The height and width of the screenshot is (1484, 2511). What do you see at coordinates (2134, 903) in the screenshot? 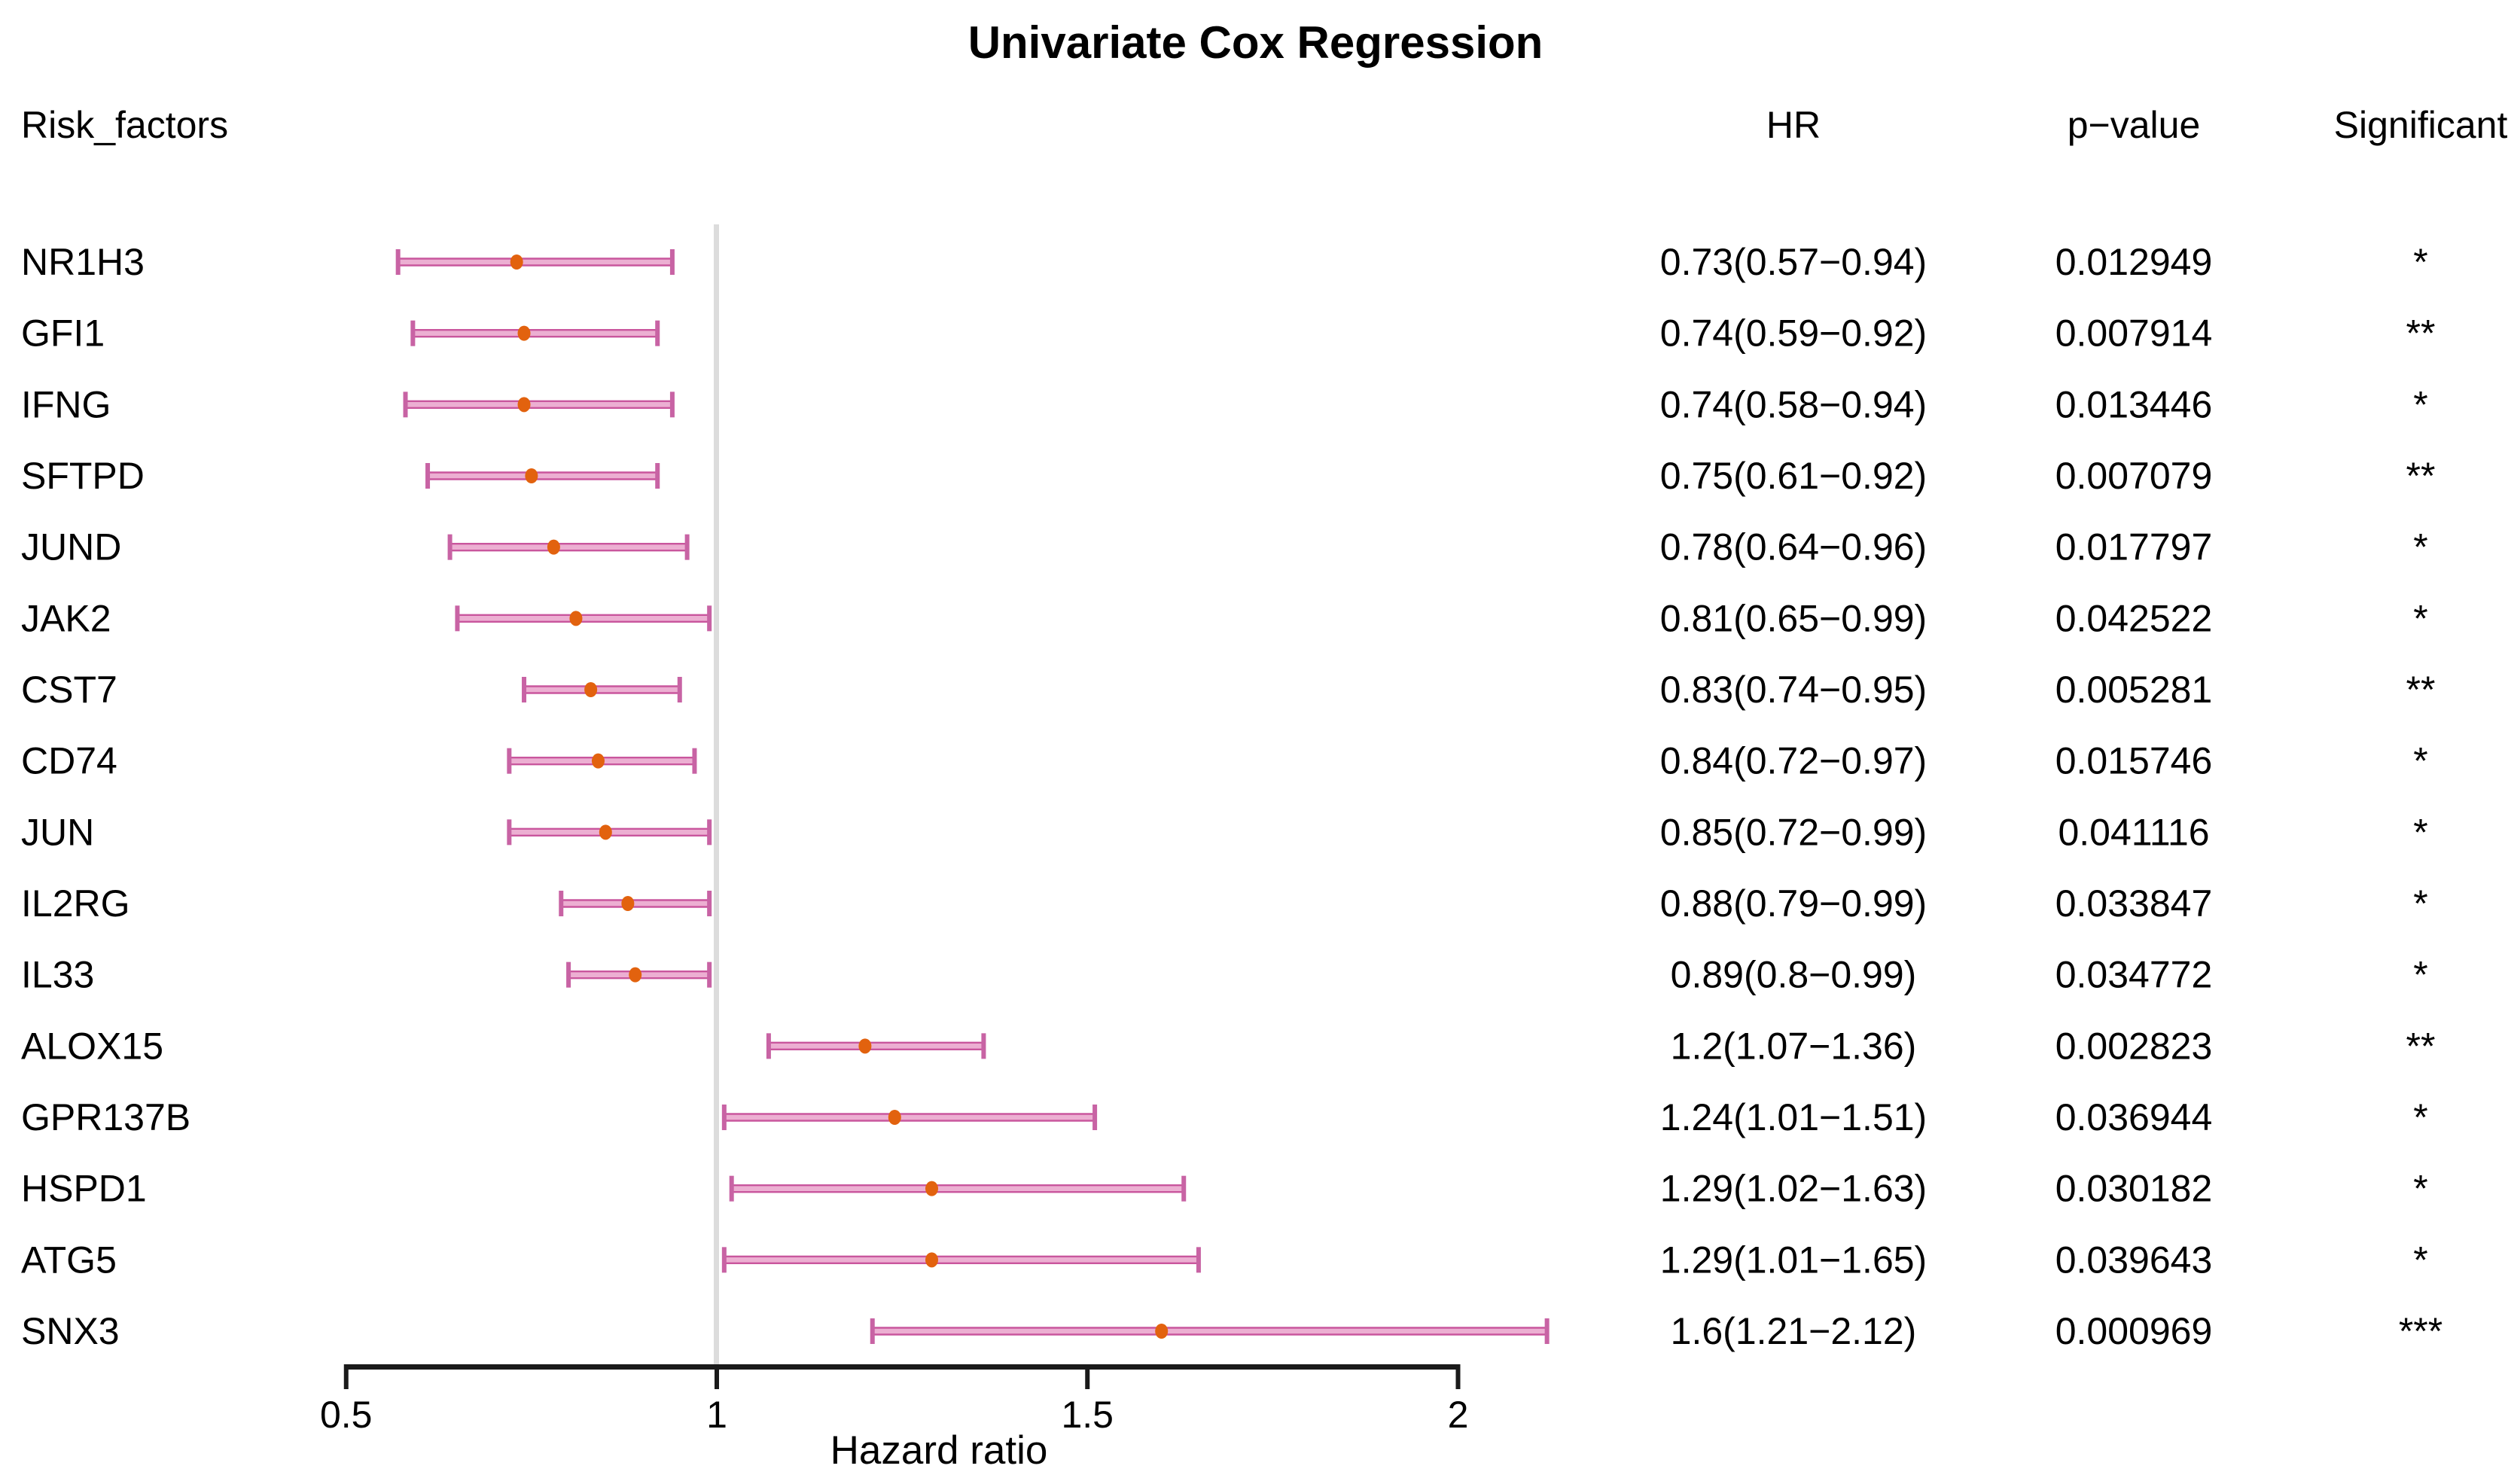
I see `p-value: 0.033847` at bounding box center [2134, 903].